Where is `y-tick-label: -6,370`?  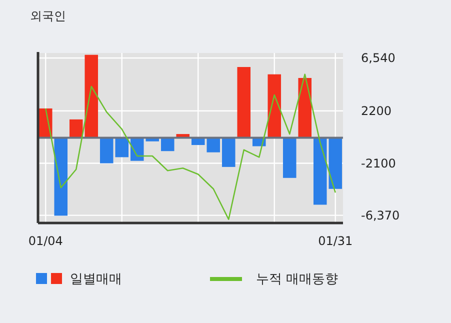 y-tick-label: -6,370 is located at coordinates (380, 215).